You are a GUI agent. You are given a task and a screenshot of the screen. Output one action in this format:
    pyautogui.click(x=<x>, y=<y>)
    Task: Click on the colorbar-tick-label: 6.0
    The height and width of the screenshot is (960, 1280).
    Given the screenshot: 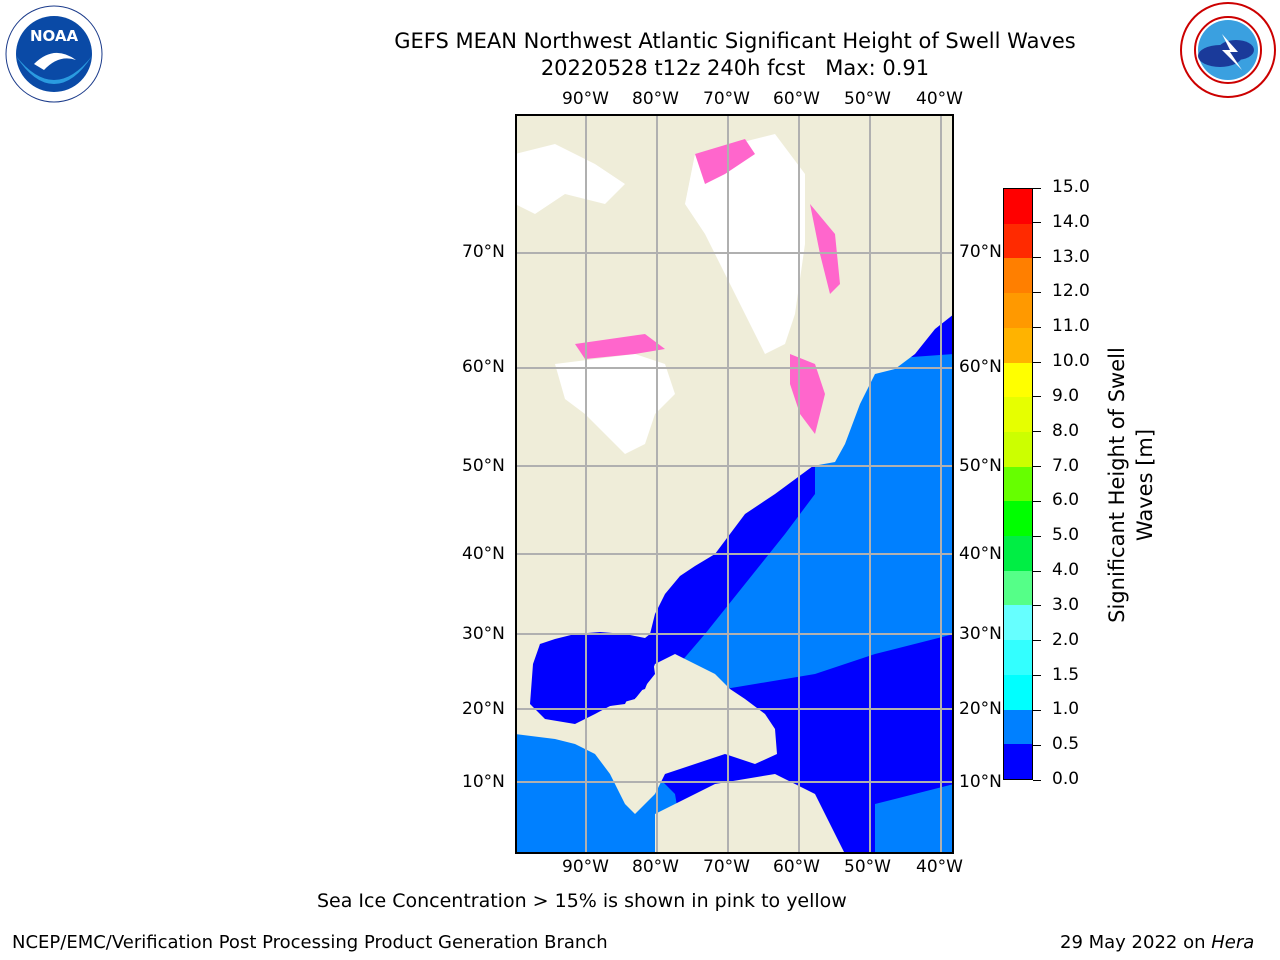 What is the action you would take?
    pyautogui.click(x=1066, y=500)
    